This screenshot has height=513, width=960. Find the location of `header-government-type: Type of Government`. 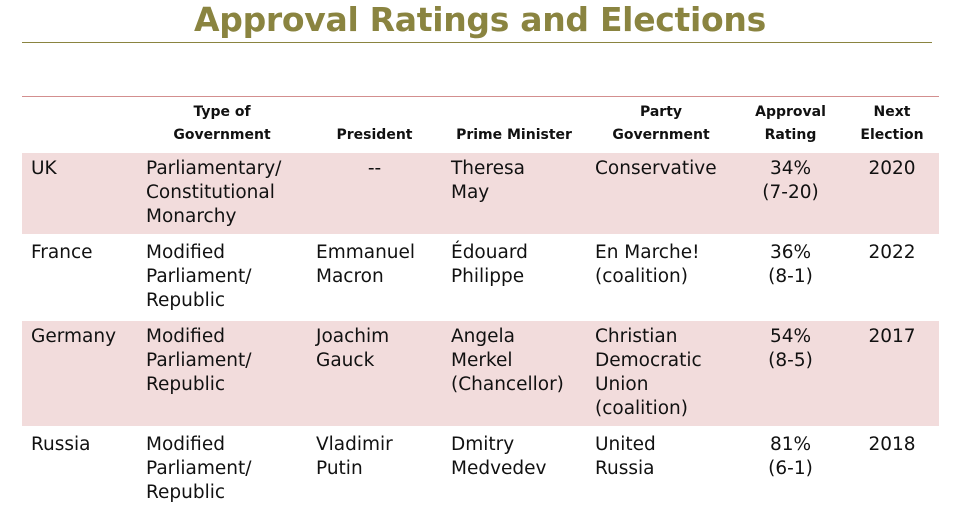

header-government-type: Type of Government is located at coordinates (222, 124).